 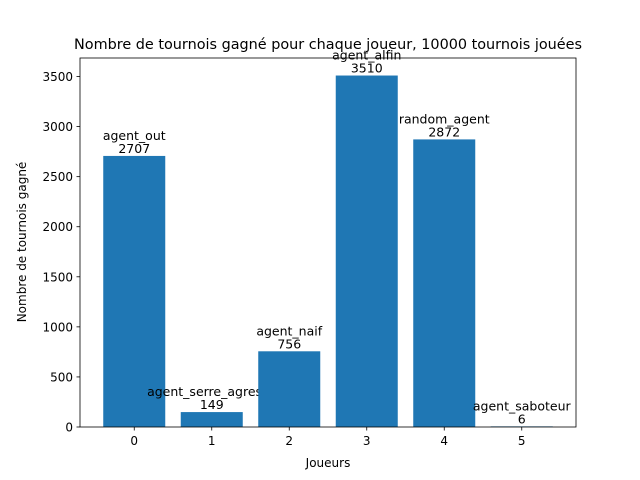 What do you see at coordinates (57, 177) in the screenshot?
I see `y-tick-label: 2500` at bounding box center [57, 177].